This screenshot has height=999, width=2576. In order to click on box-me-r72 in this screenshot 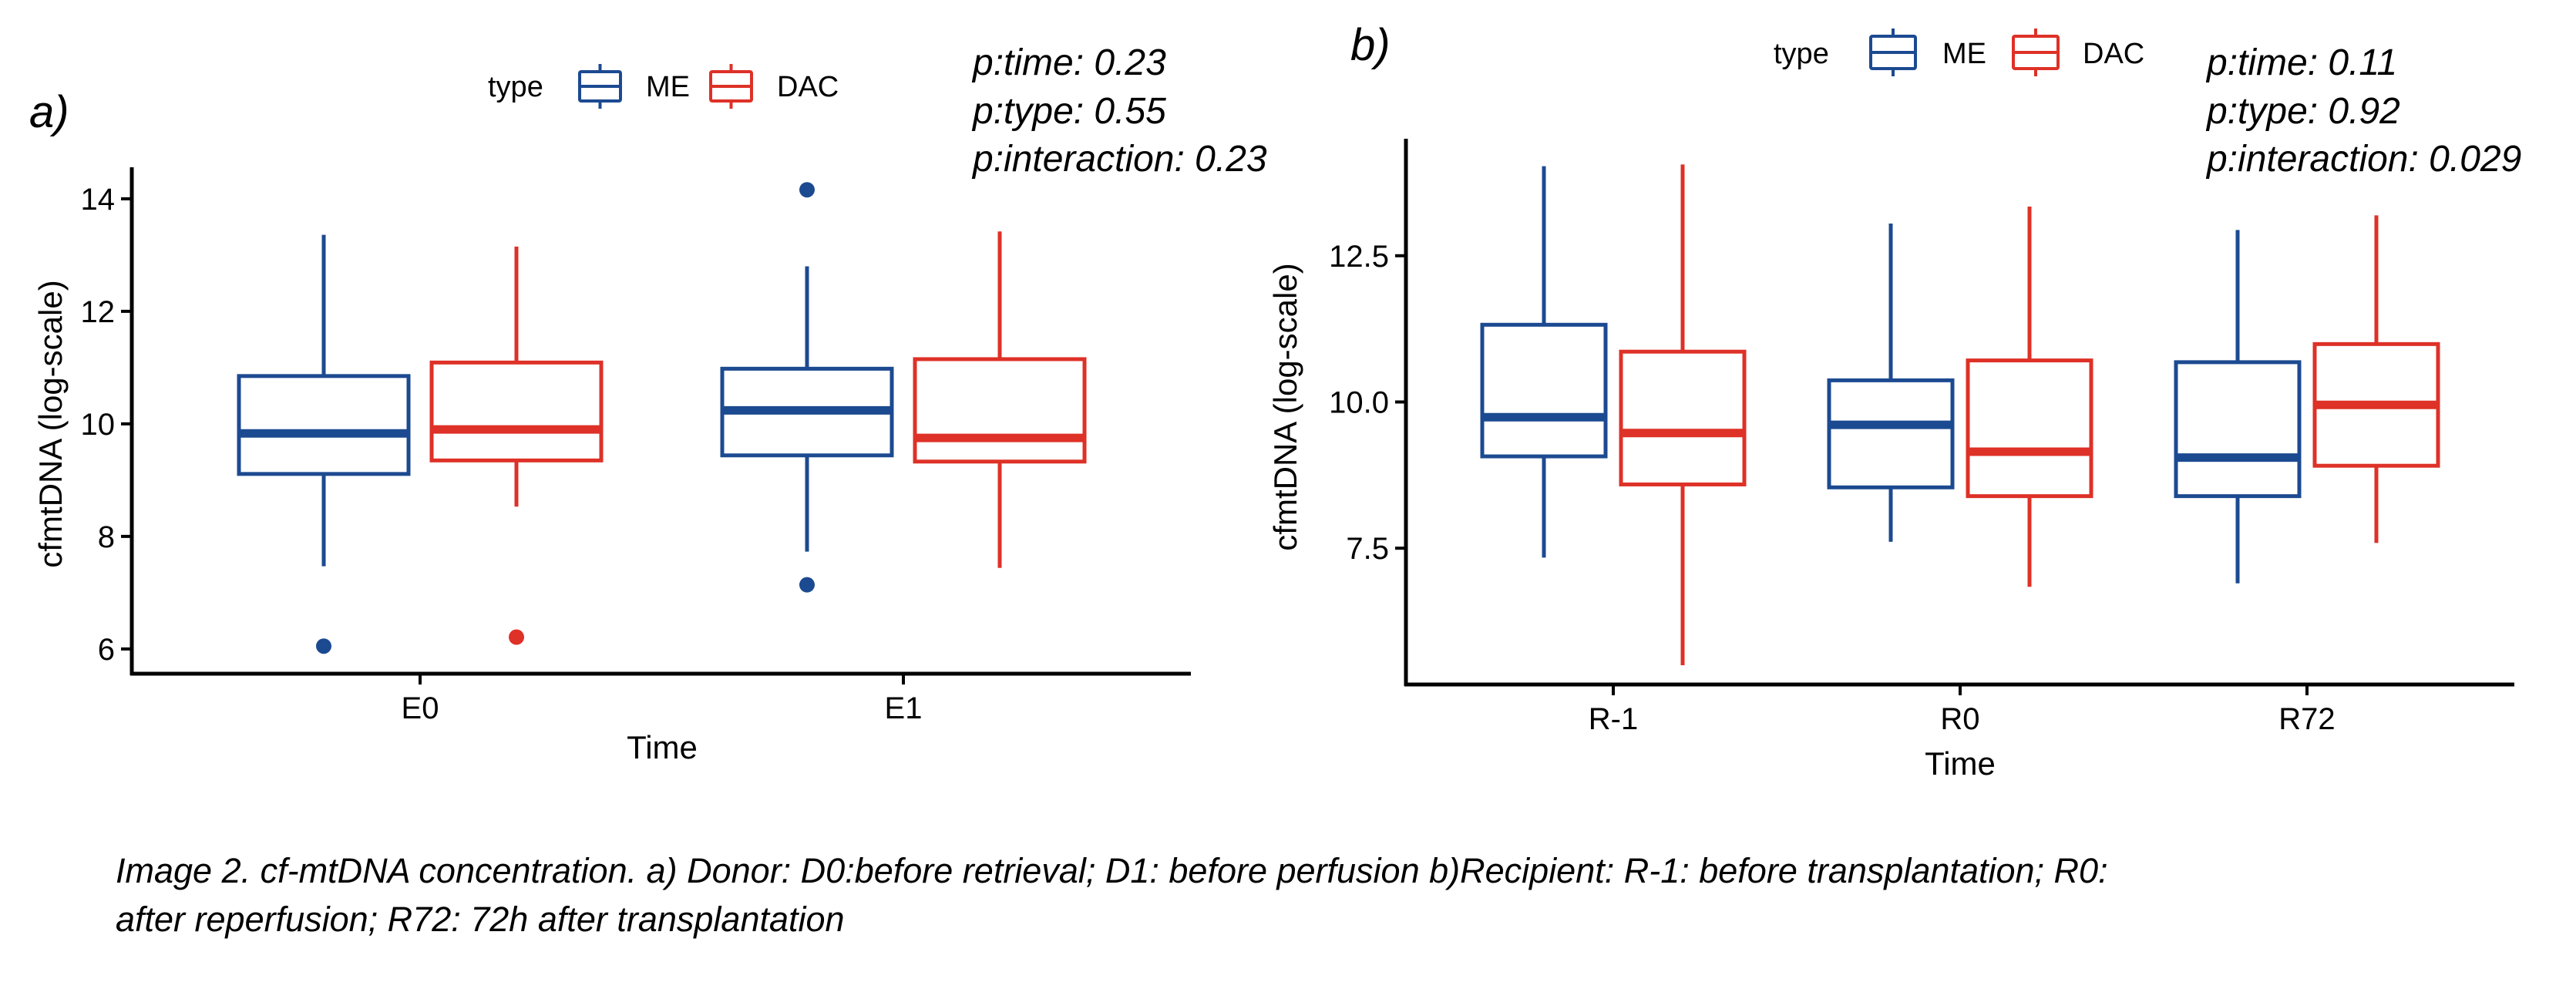, I will do `click(2238, 407)`.